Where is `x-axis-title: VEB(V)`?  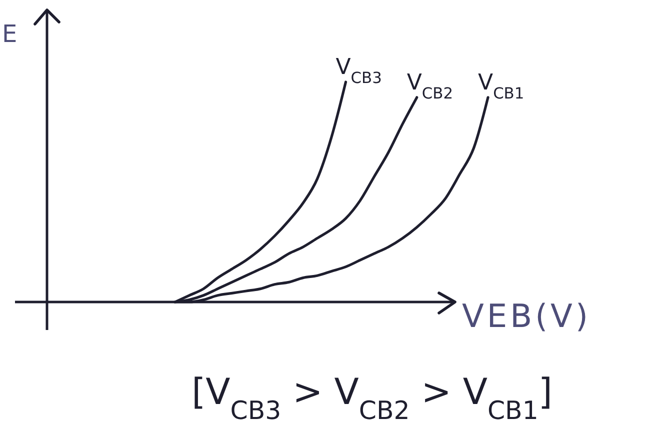
x-axis-title: VEB(V) is located at coordinates (526, 316).